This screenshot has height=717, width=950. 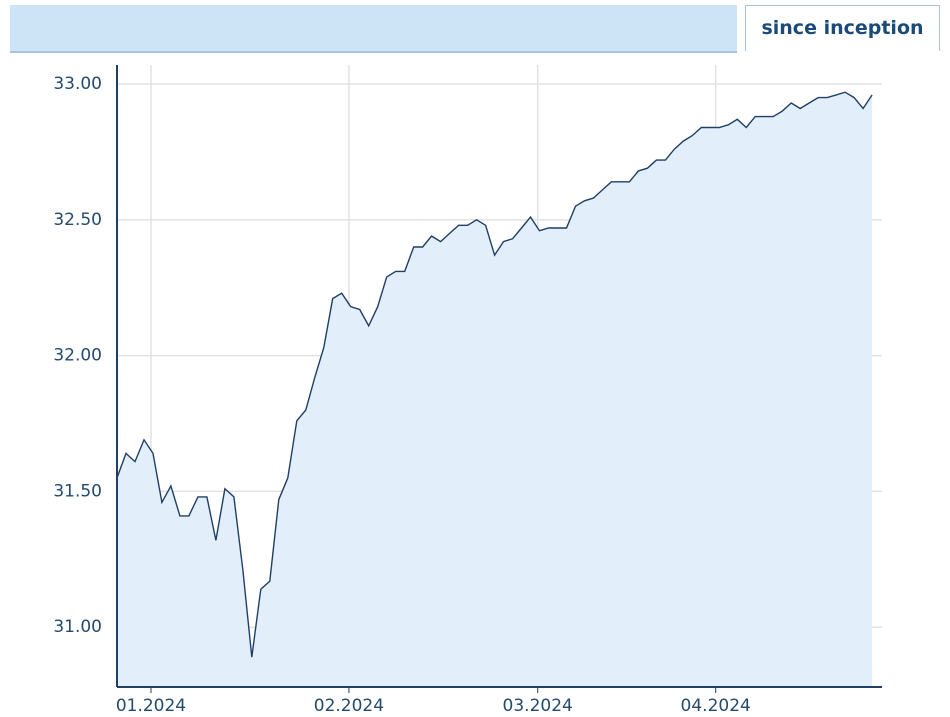 What do you see at coordinates (77, 627) in the screenshot?
I see `y-tick-label: 31.00` at bounding box center [77, 627].